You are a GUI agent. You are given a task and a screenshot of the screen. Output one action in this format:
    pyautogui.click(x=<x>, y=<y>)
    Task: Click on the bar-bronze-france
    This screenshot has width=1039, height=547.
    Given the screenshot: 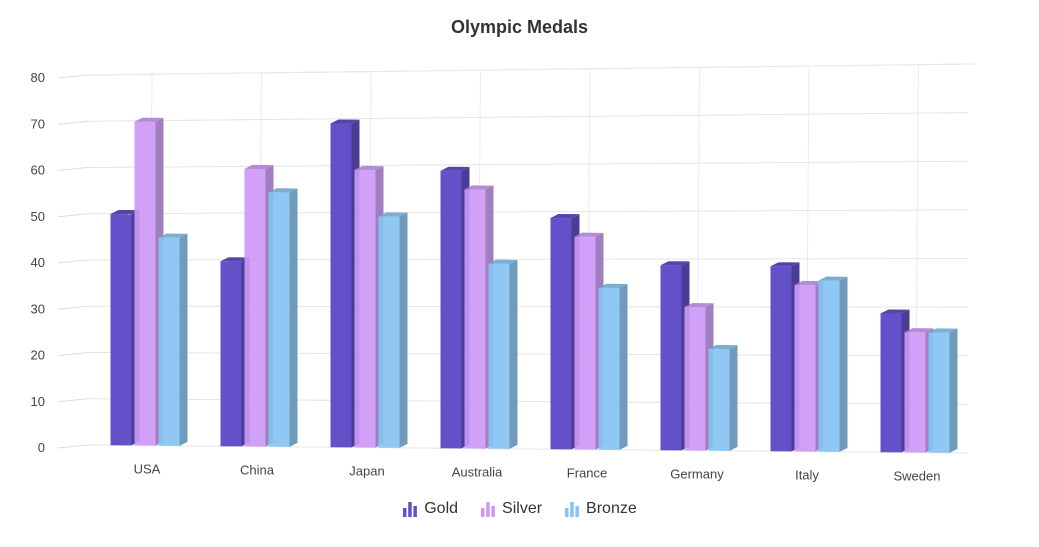 What is the action you would take?
    pyautogui.click(x=613, y=366)
    